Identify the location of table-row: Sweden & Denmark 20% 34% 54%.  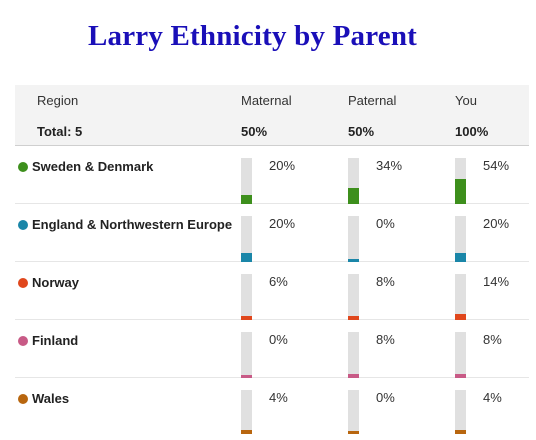
(272, 175).